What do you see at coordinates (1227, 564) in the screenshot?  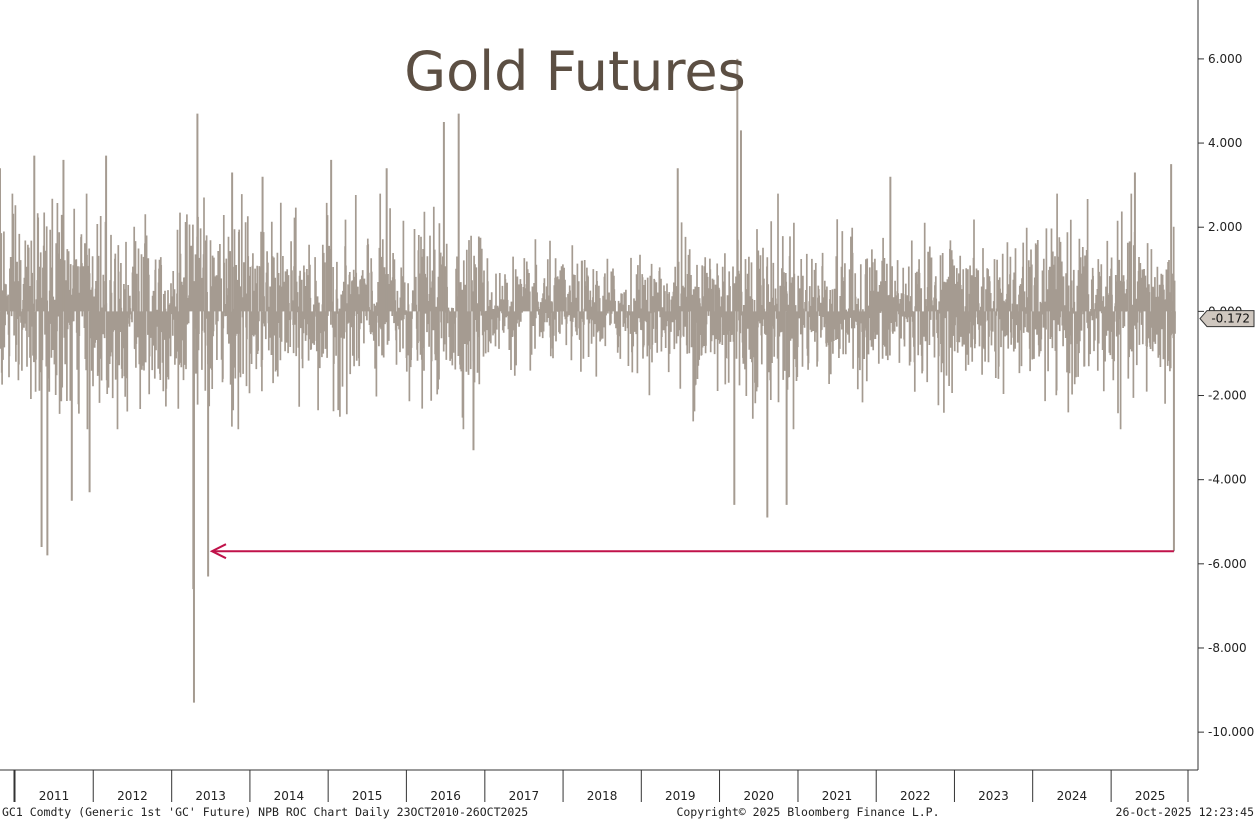 I see `y-tick-label: -6.000` at bounding box center [1227, 564].